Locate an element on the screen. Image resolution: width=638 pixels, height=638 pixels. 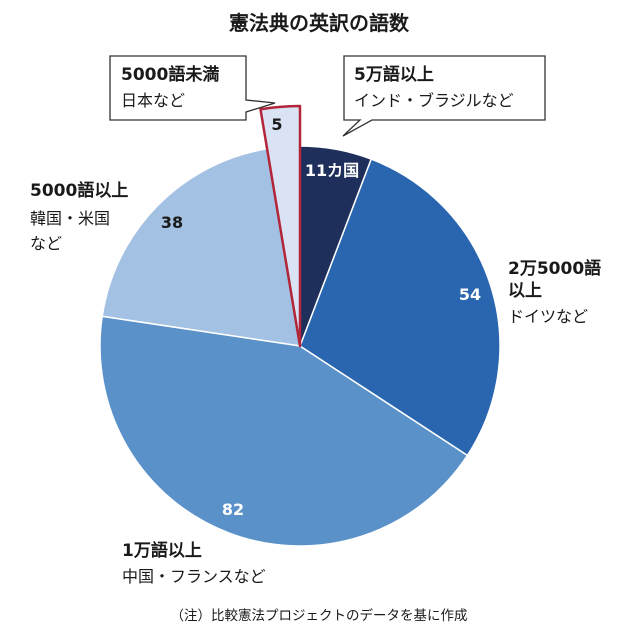
slice-5000-plus is located at coordinates (201, 247).